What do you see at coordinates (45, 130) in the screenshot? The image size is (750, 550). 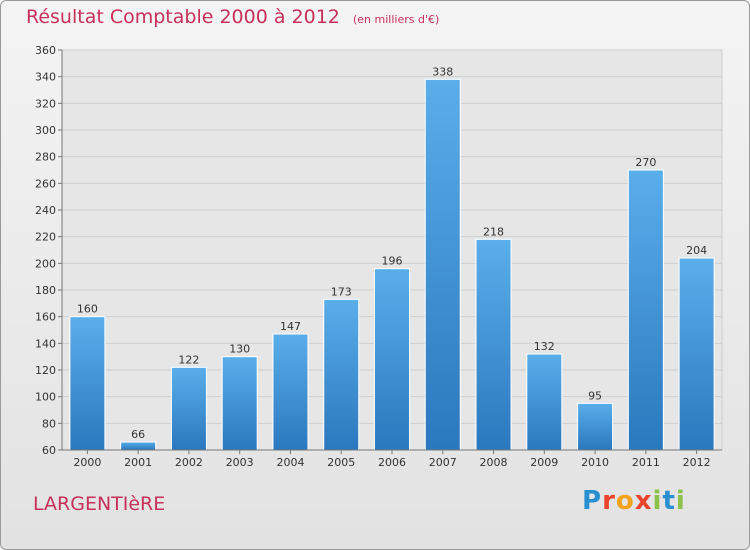 I see `y-tick-label: 300` at bounding box center [45, 130].